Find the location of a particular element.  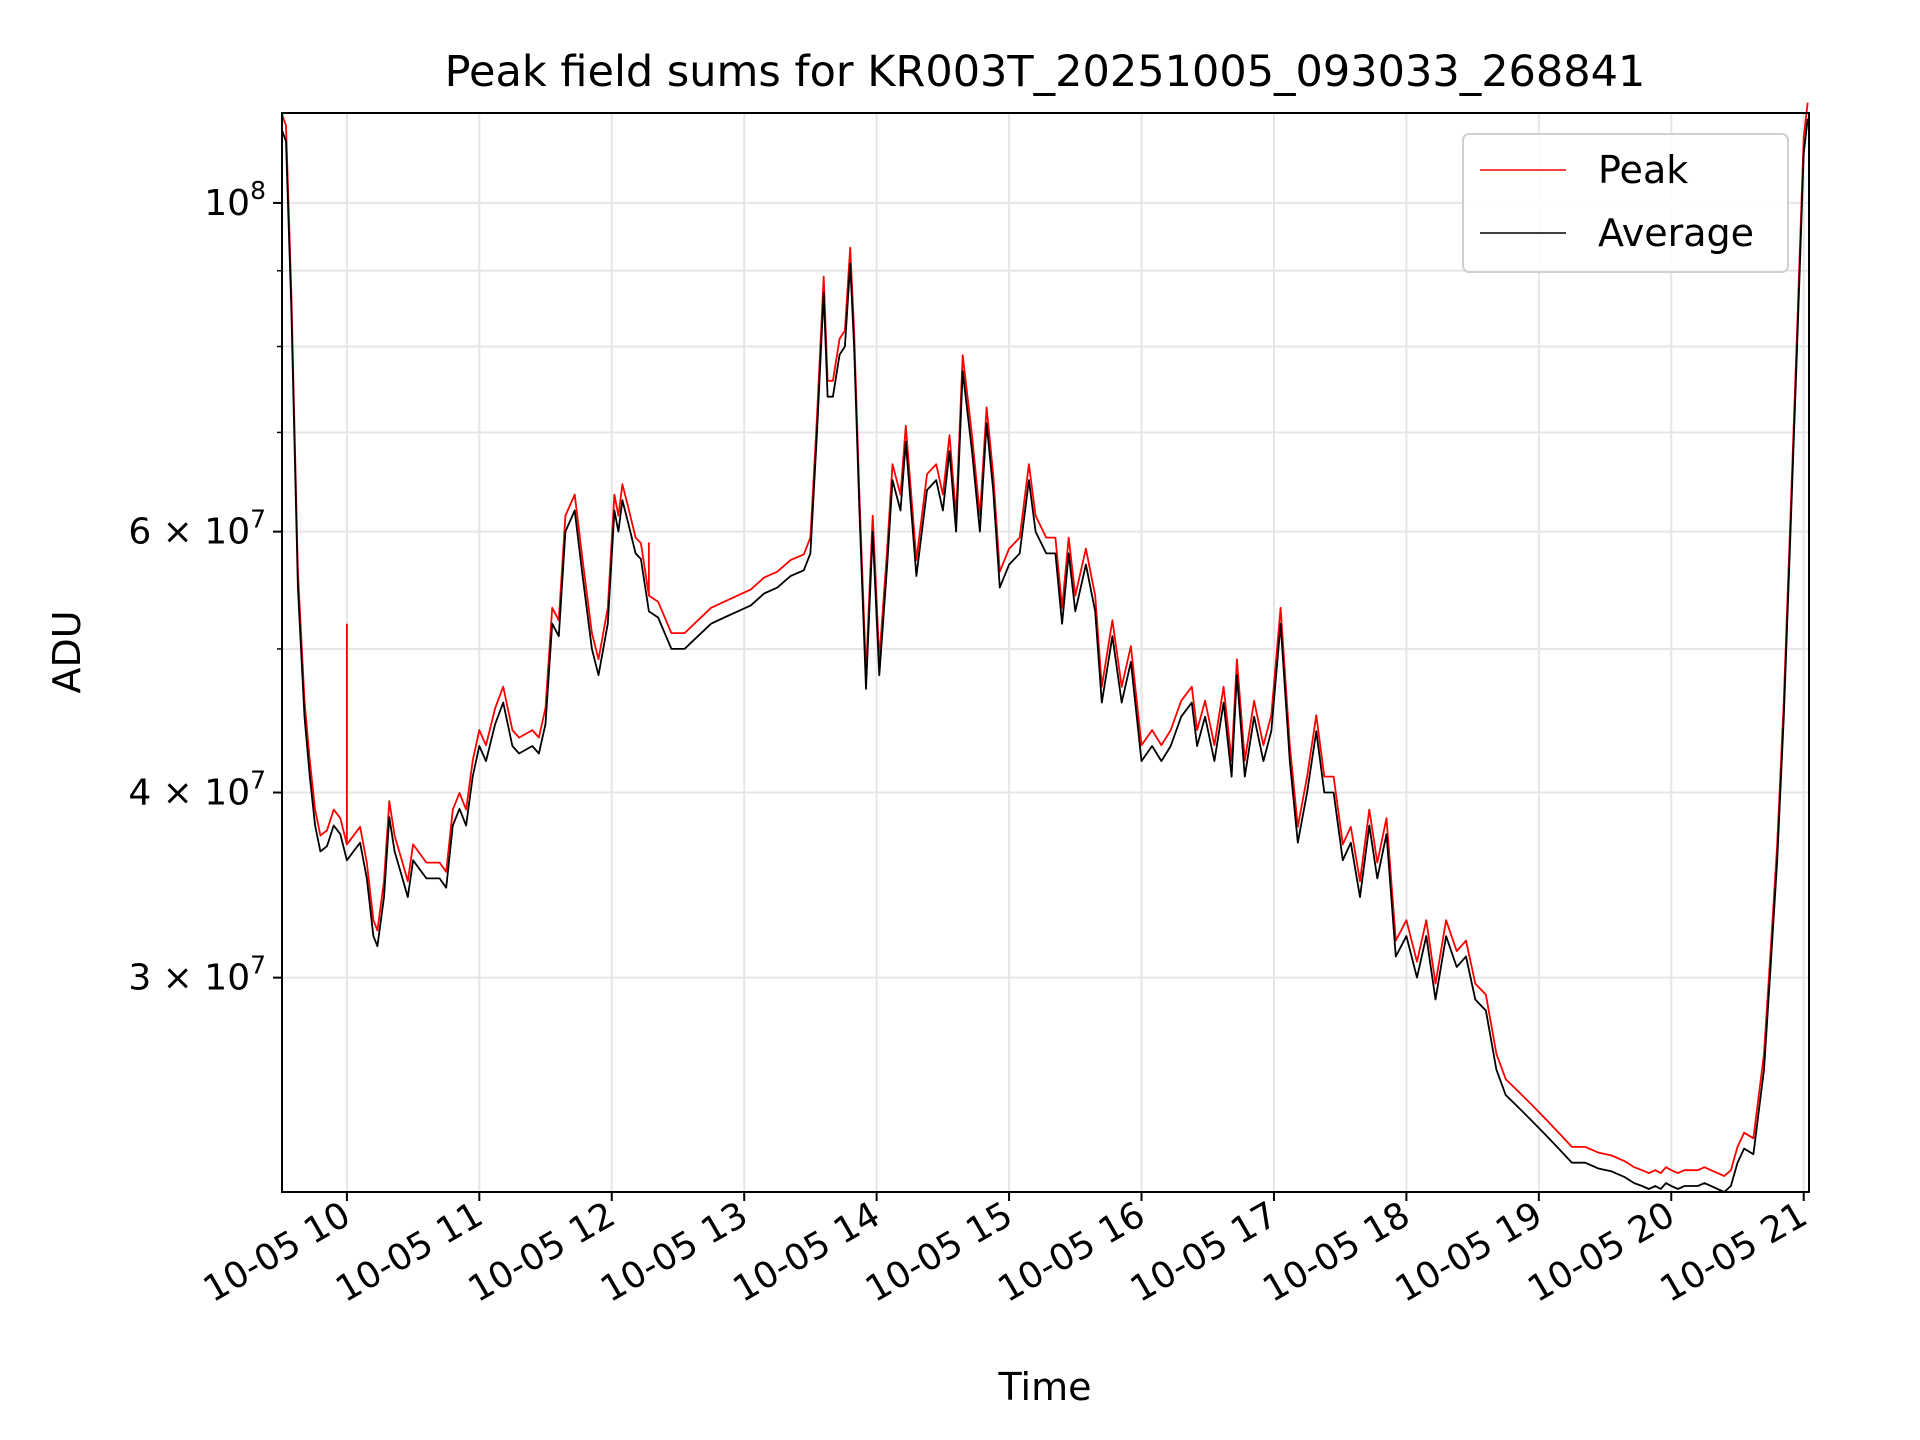

y-tick-exponent: 8 is located at coordinates (258, 190).